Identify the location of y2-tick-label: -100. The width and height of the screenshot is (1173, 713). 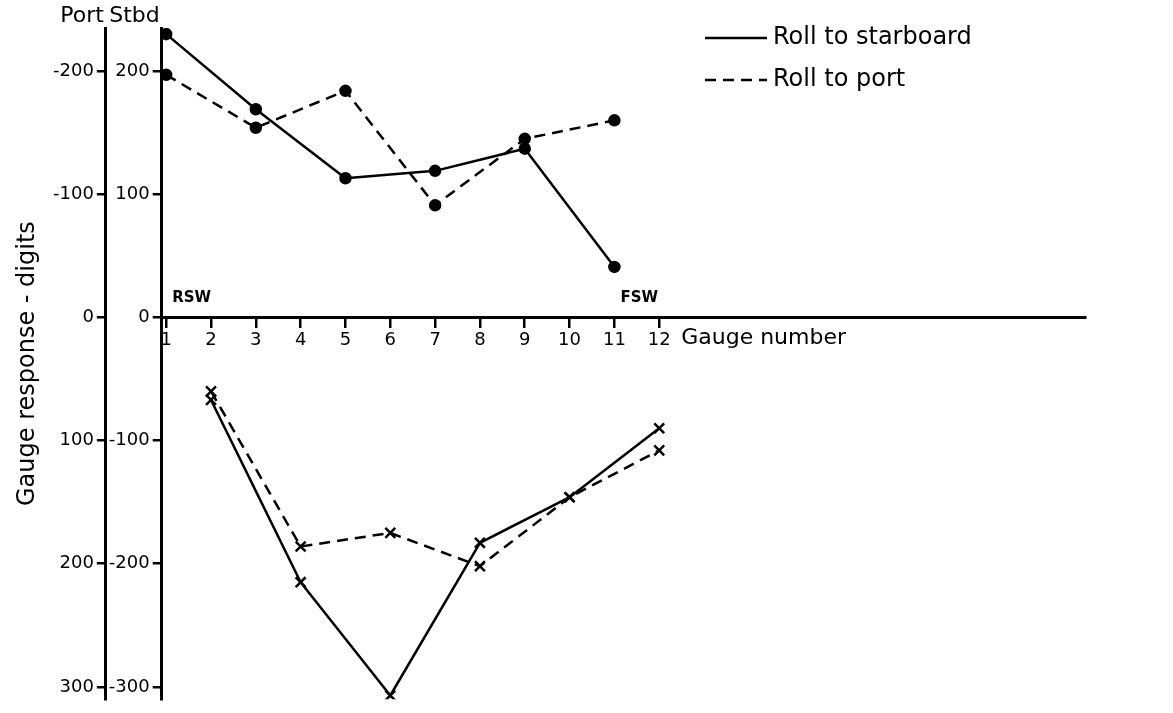
(73, 192).